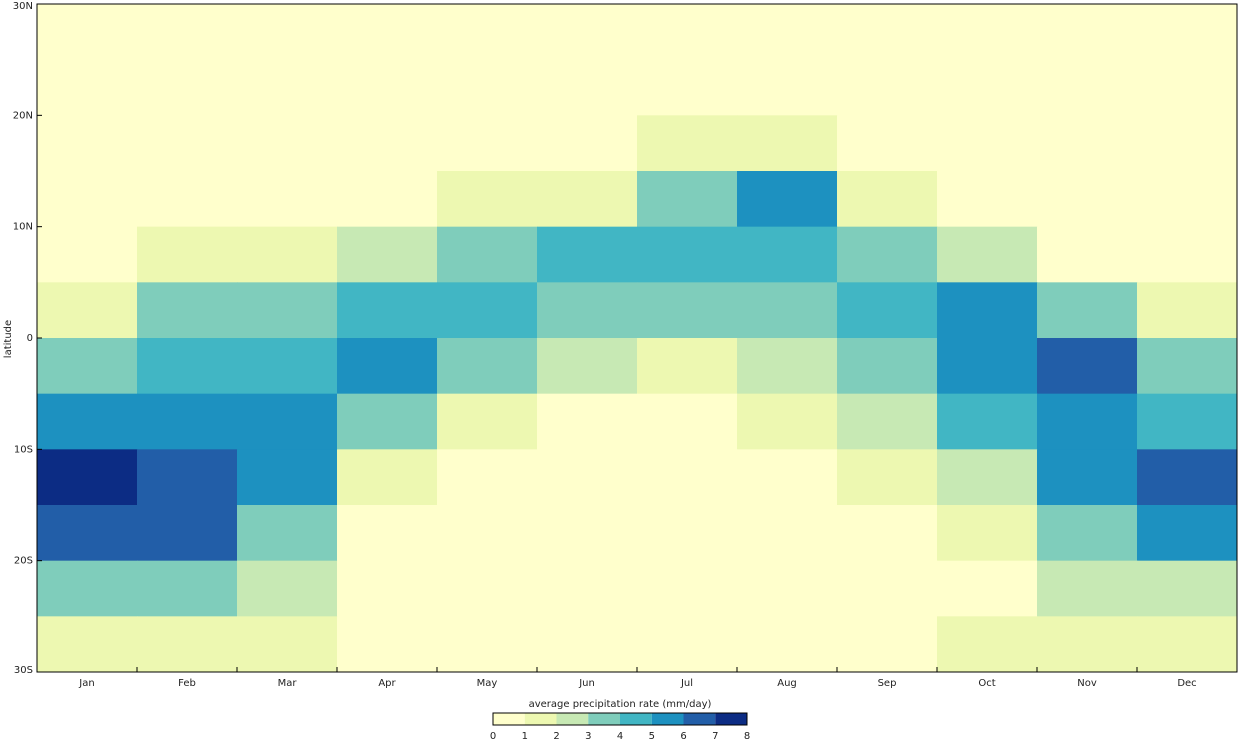  Describe the element at coordinates (23, 115) in the screenshot. I see `y-tick-label: 20N` at that location.